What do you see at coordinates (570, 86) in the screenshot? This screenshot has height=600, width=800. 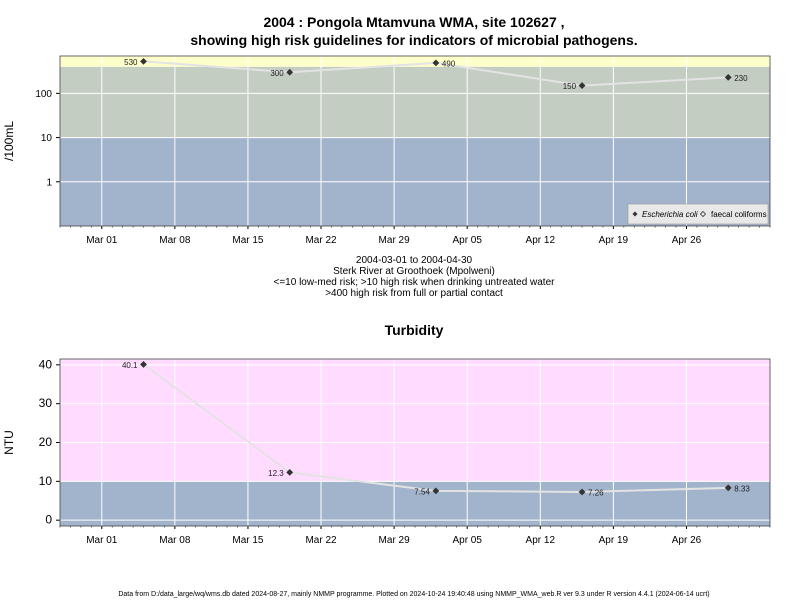 I see `data-label: 150` at bounding box center [570, 86].